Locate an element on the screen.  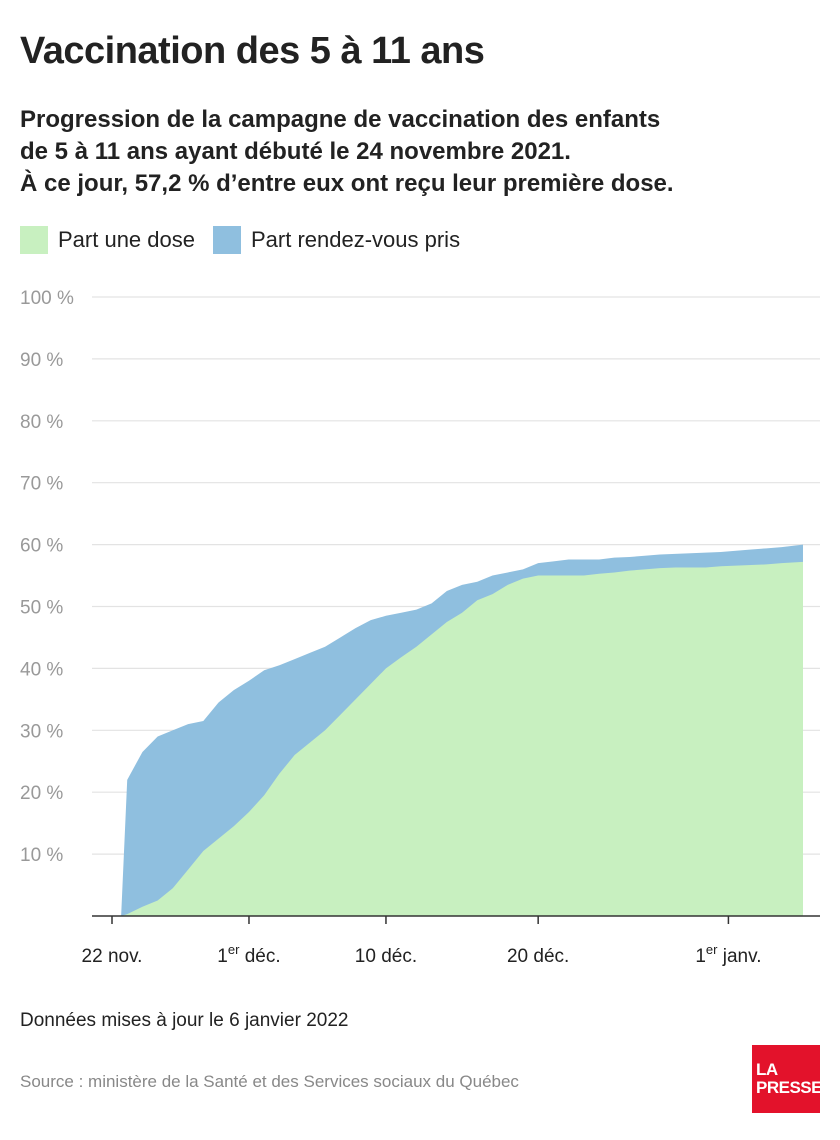
x-tick-label: 20 déc. is located at coordinates (538, 956).